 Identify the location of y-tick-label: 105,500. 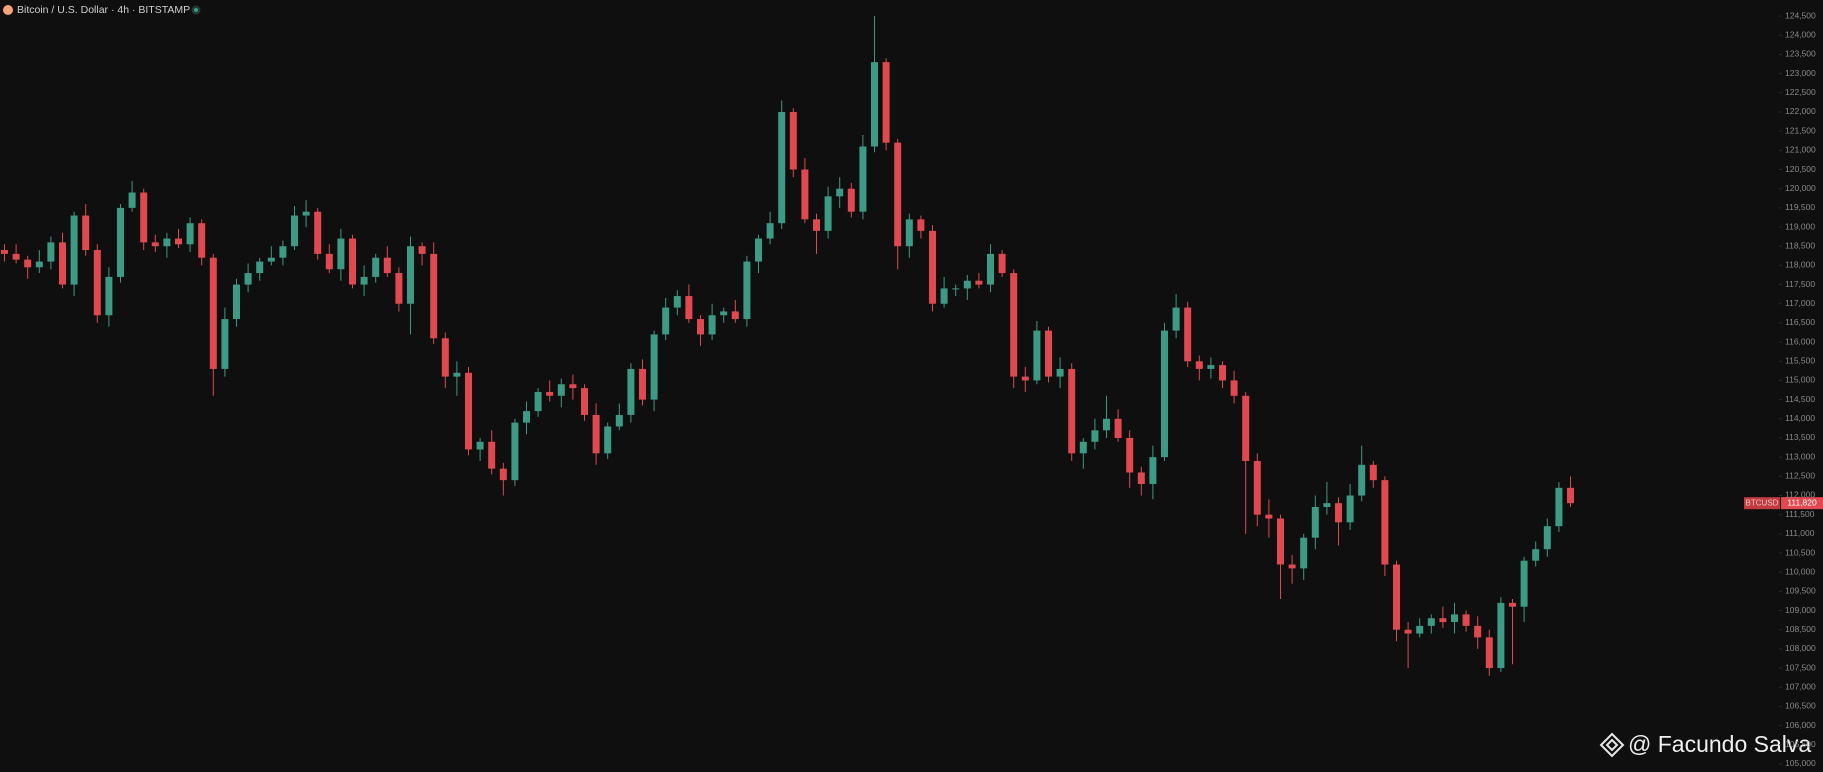
(1800, 744).